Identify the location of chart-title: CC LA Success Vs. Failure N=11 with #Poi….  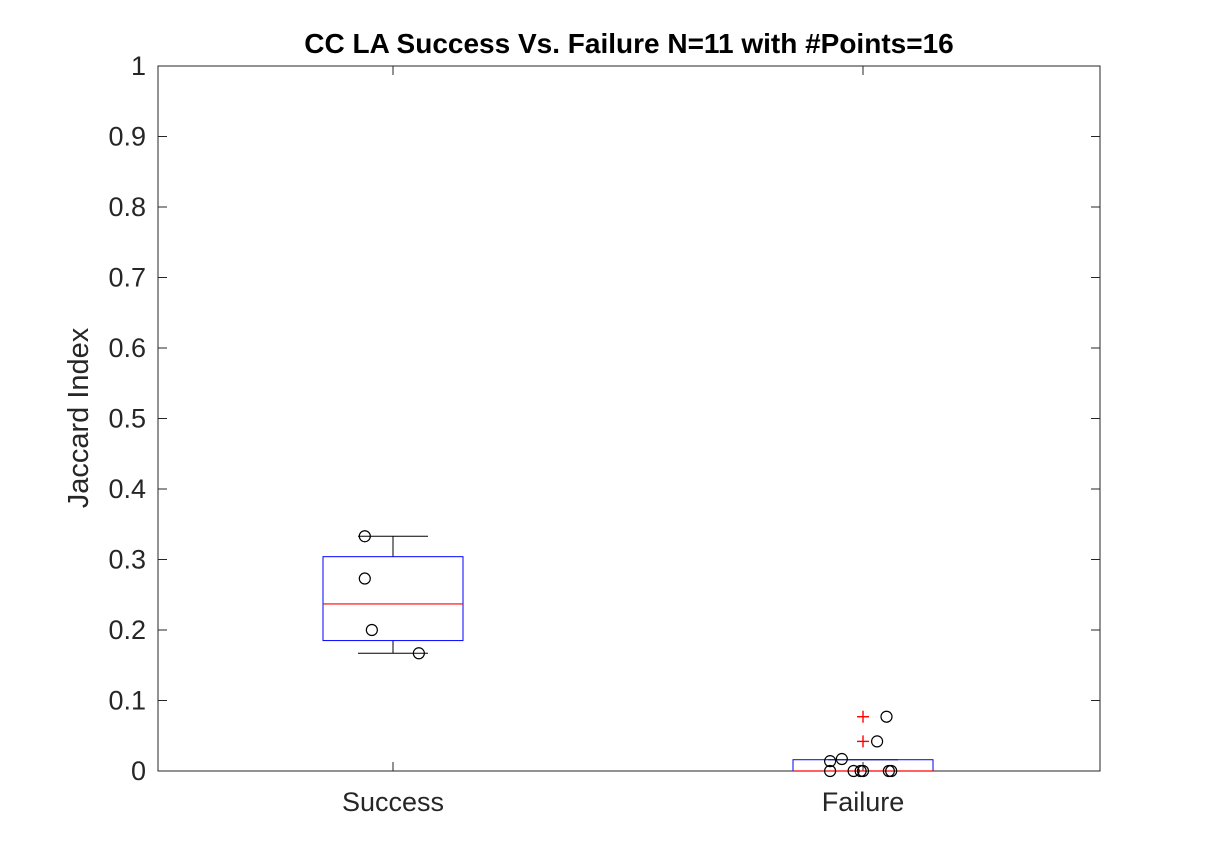
(628, 43).